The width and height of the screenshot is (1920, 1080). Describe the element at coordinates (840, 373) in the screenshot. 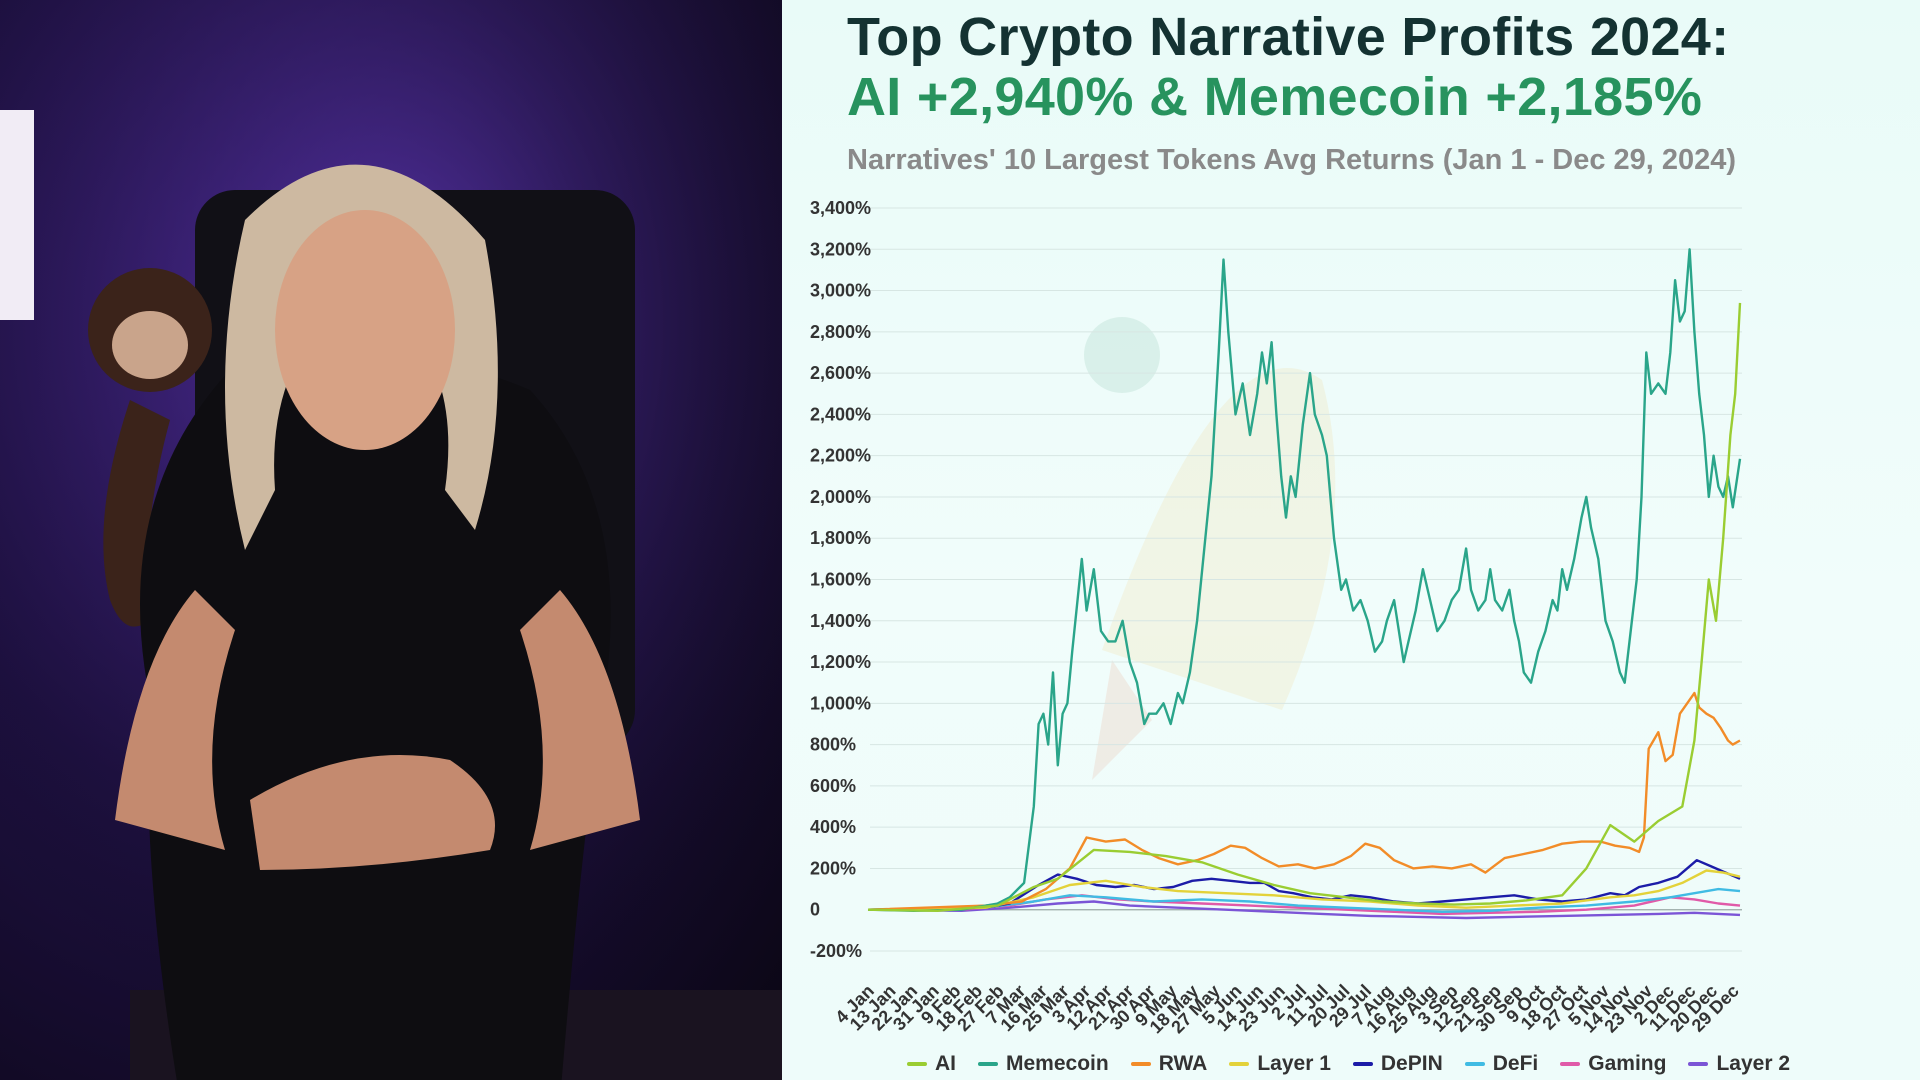

I see `y-tick-label: 2,600%` at that location.